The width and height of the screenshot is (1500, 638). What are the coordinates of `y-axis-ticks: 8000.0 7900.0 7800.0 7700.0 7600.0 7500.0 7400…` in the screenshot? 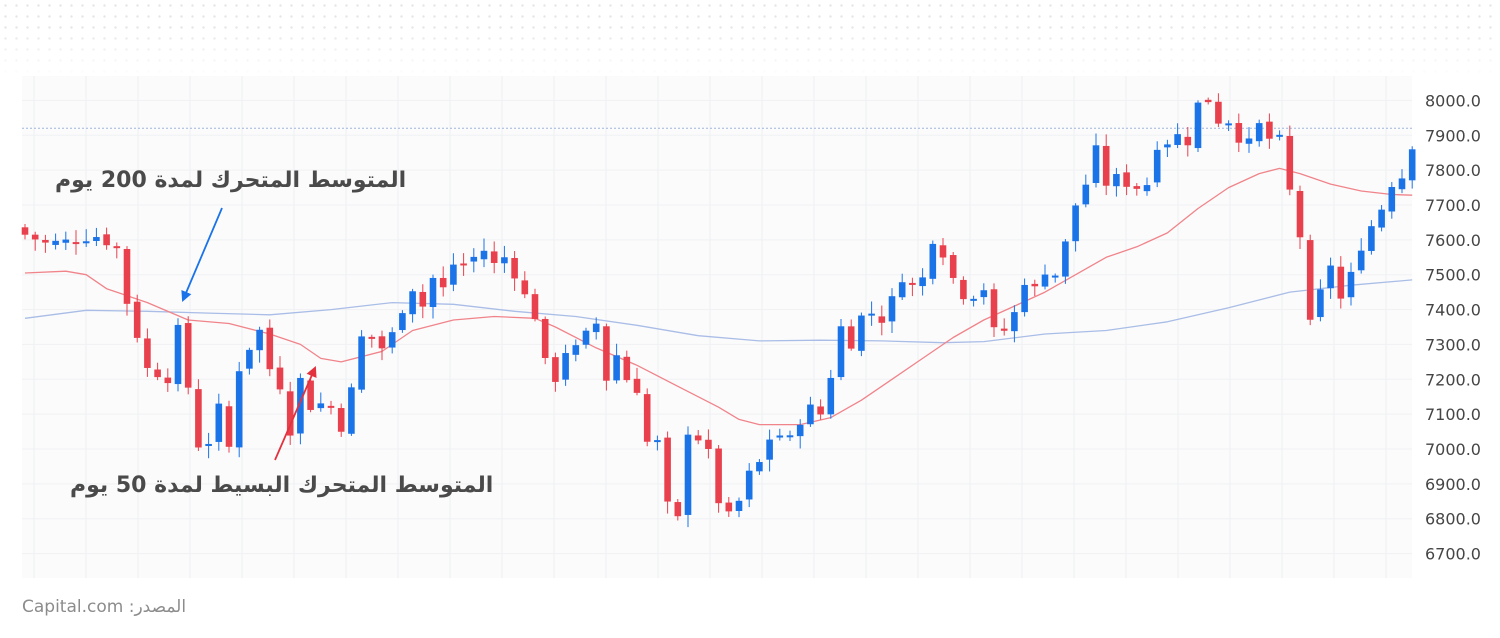 It's located at (1453, 327).